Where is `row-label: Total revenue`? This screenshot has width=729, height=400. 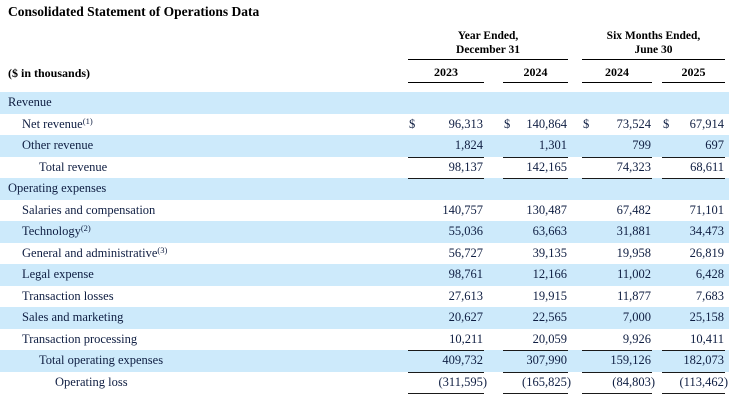 row-label: Total revenue is located at coordinates (204, 168).